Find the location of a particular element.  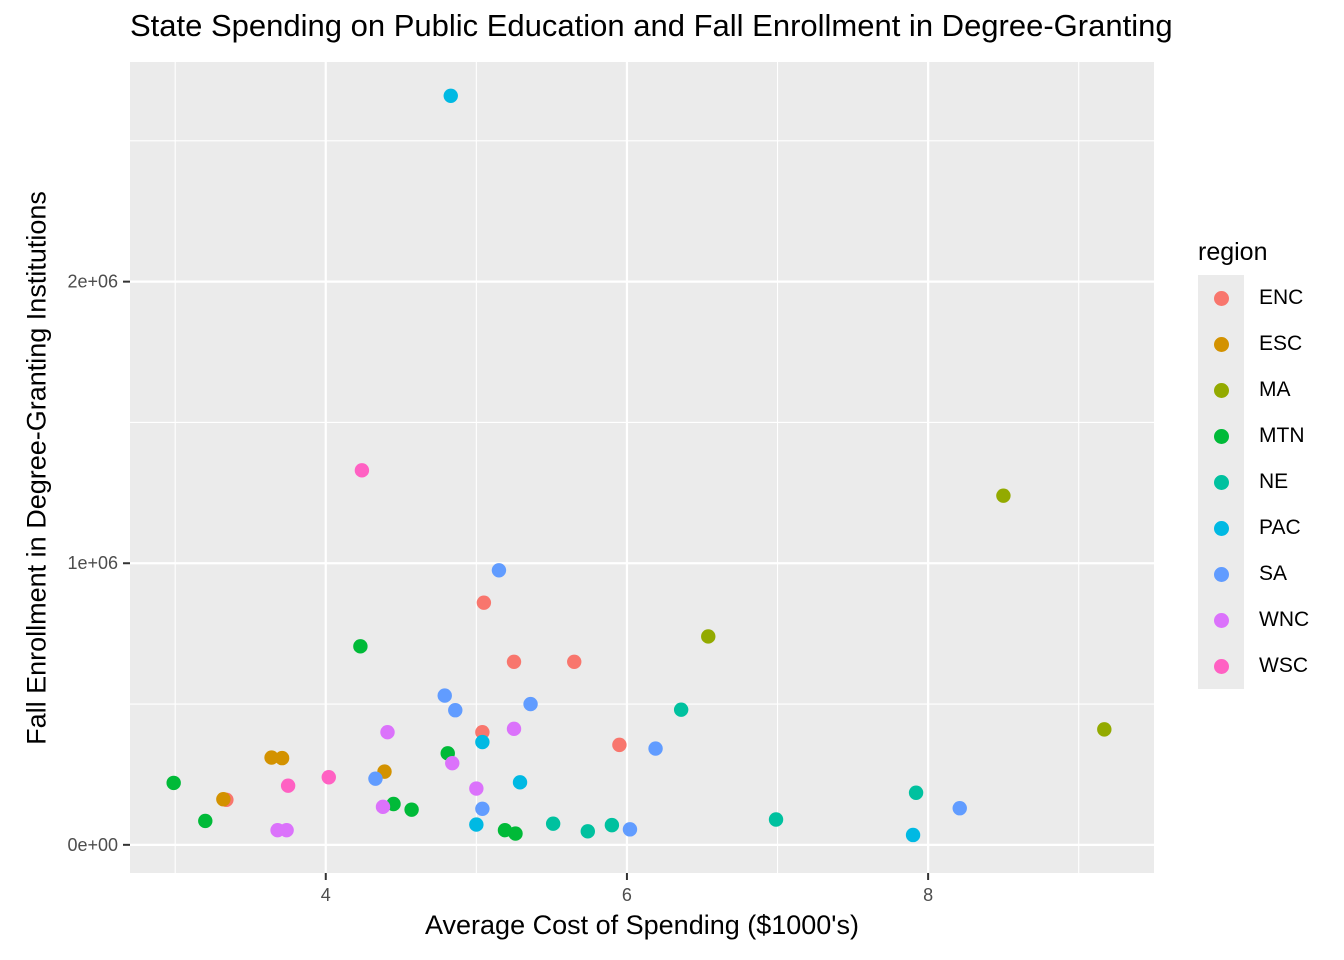

x-tick-label: 8 is located at coordinates (928, 895).